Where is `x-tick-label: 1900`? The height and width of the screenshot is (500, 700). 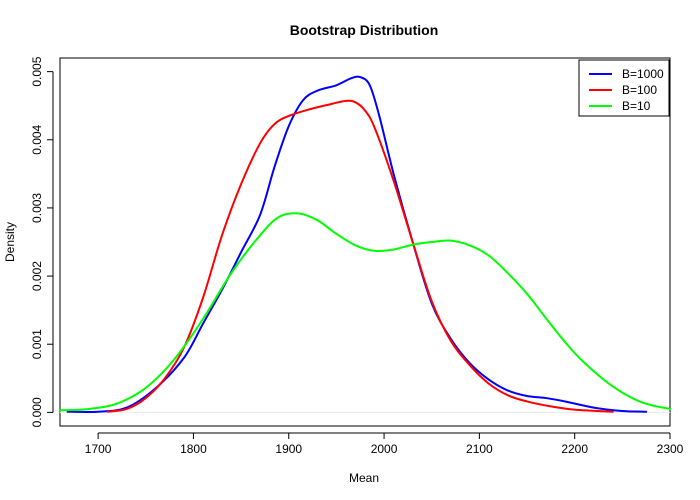 x-tick-label: 1900 is located at coordinates (288, 449).